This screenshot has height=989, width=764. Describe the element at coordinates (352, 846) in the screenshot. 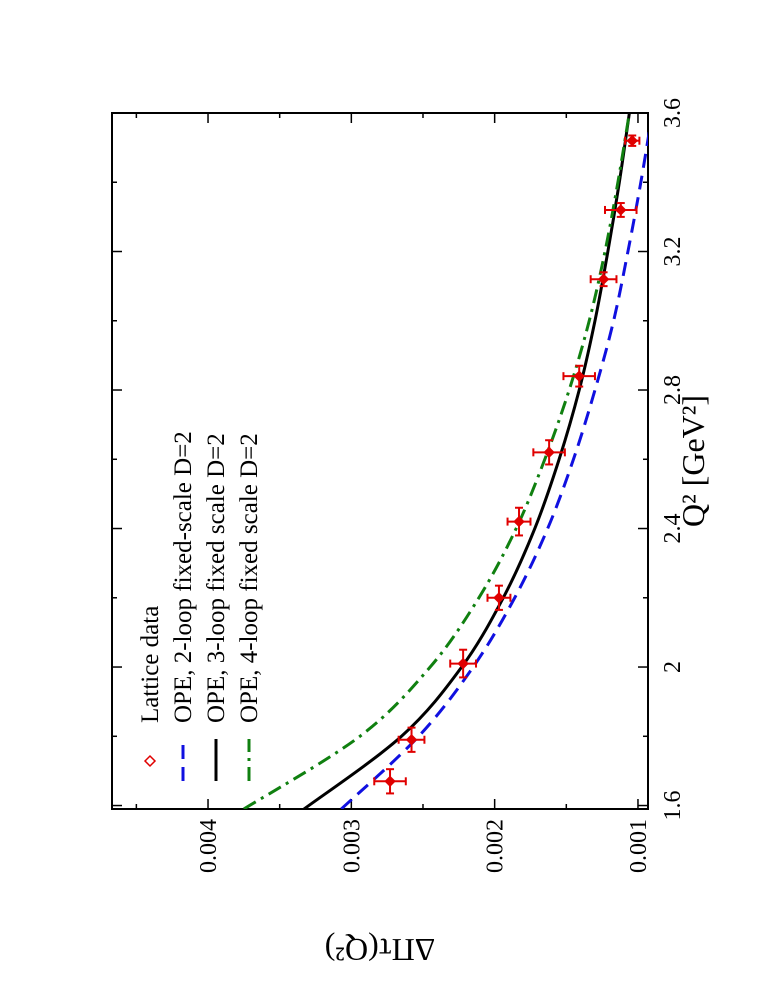

I see `y-tick-label: 0.003` at that location.